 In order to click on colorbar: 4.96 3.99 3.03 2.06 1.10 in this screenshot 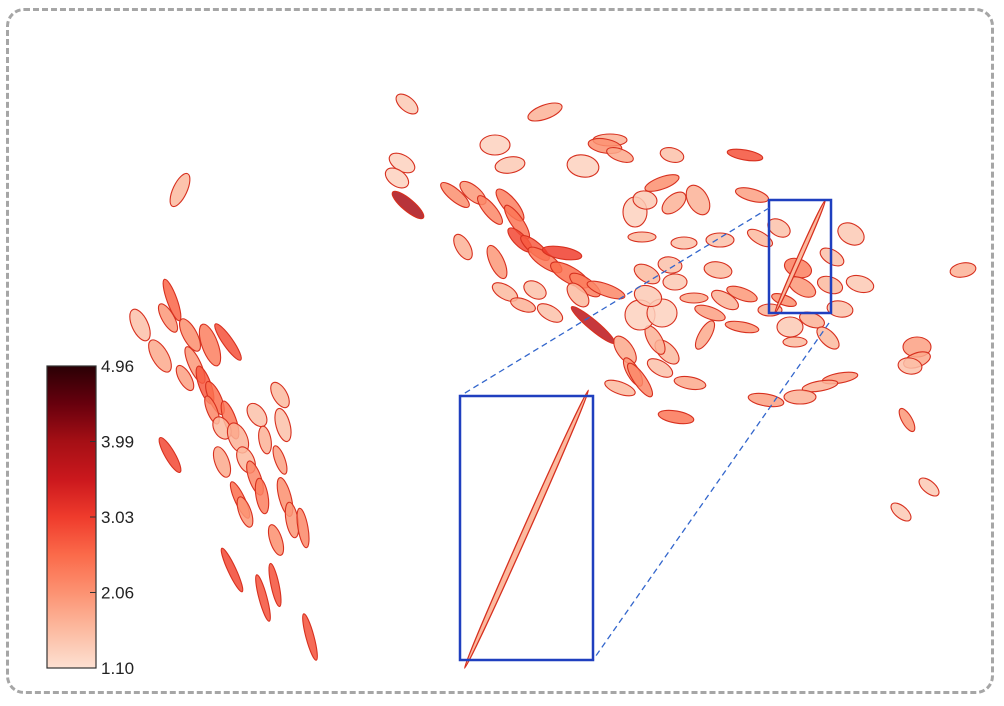, I will do `click(90, 517)`.